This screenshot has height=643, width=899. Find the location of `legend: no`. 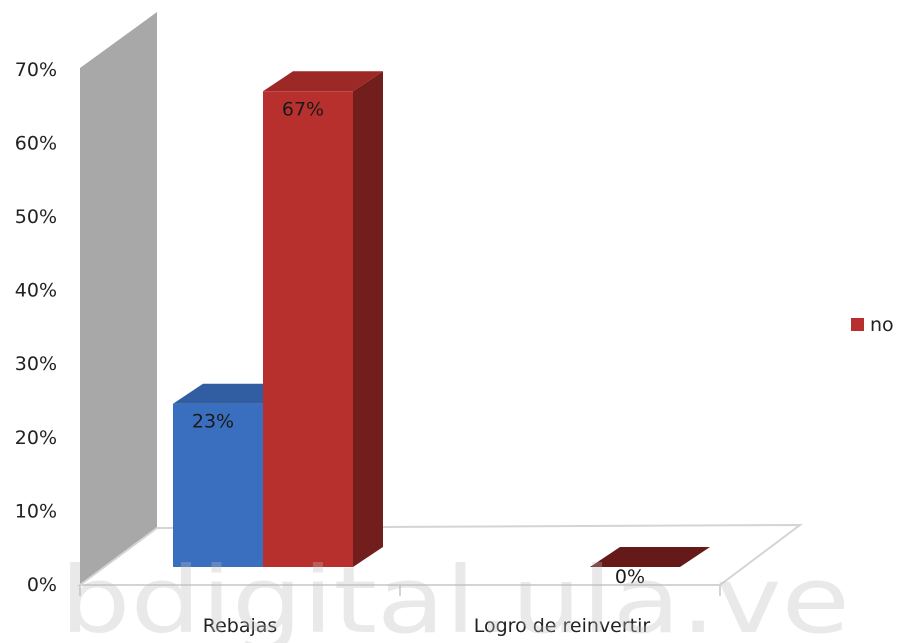

legend: no is located at coordinates (872, 325).